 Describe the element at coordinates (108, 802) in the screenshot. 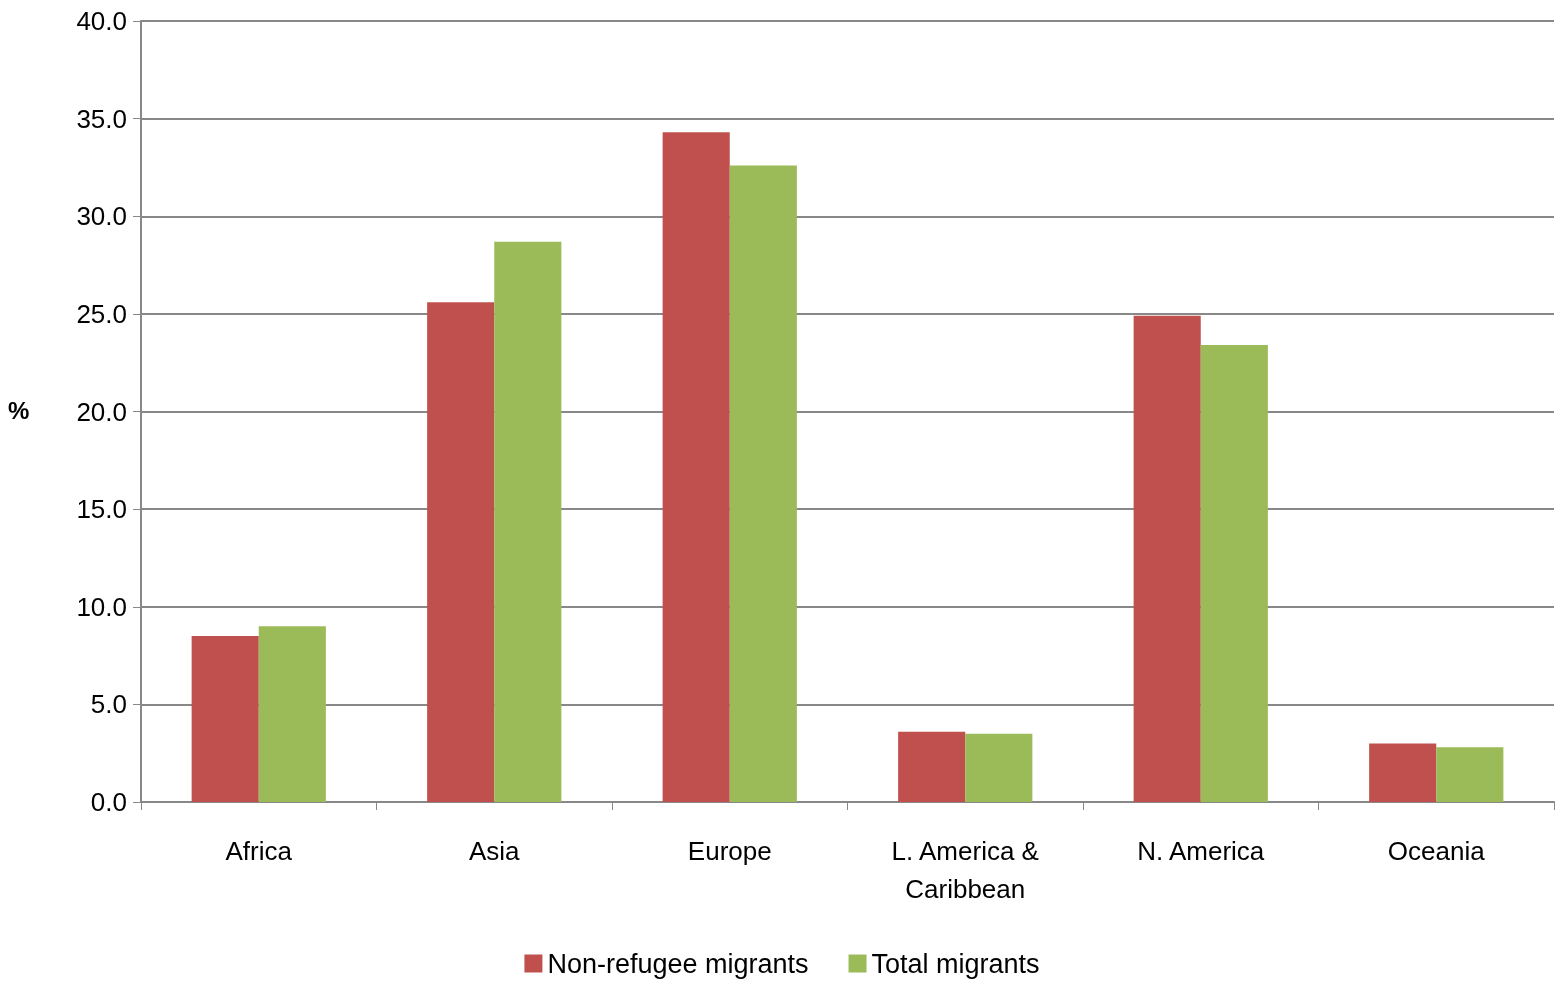

I see `y-tick-label: 0.0` at that location.